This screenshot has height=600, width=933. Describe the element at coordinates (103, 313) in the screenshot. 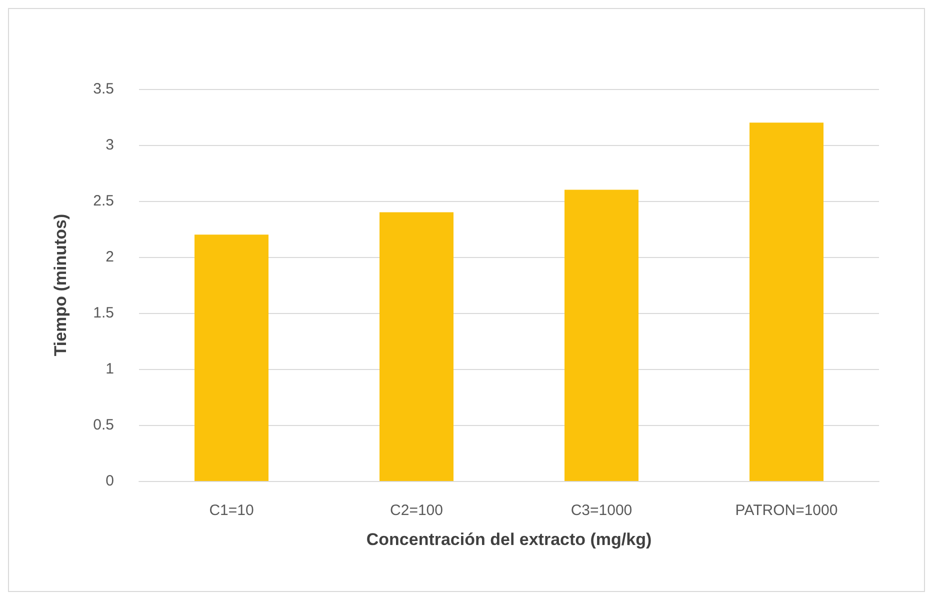

I see `y-tick-label: 1.5` at that location.